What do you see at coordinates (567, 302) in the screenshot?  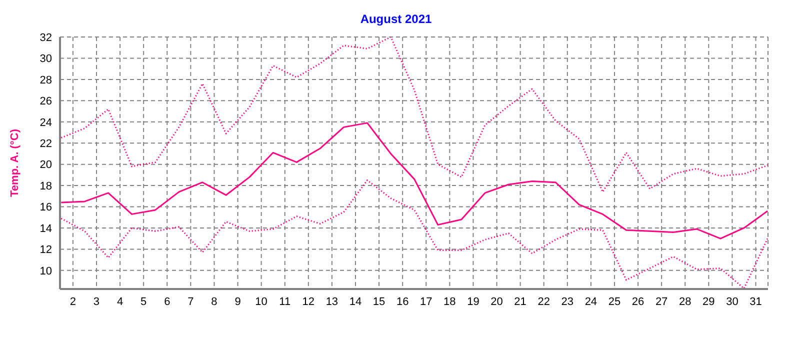 I see `x-tick-label: 23` at bounding box center [567, 302].